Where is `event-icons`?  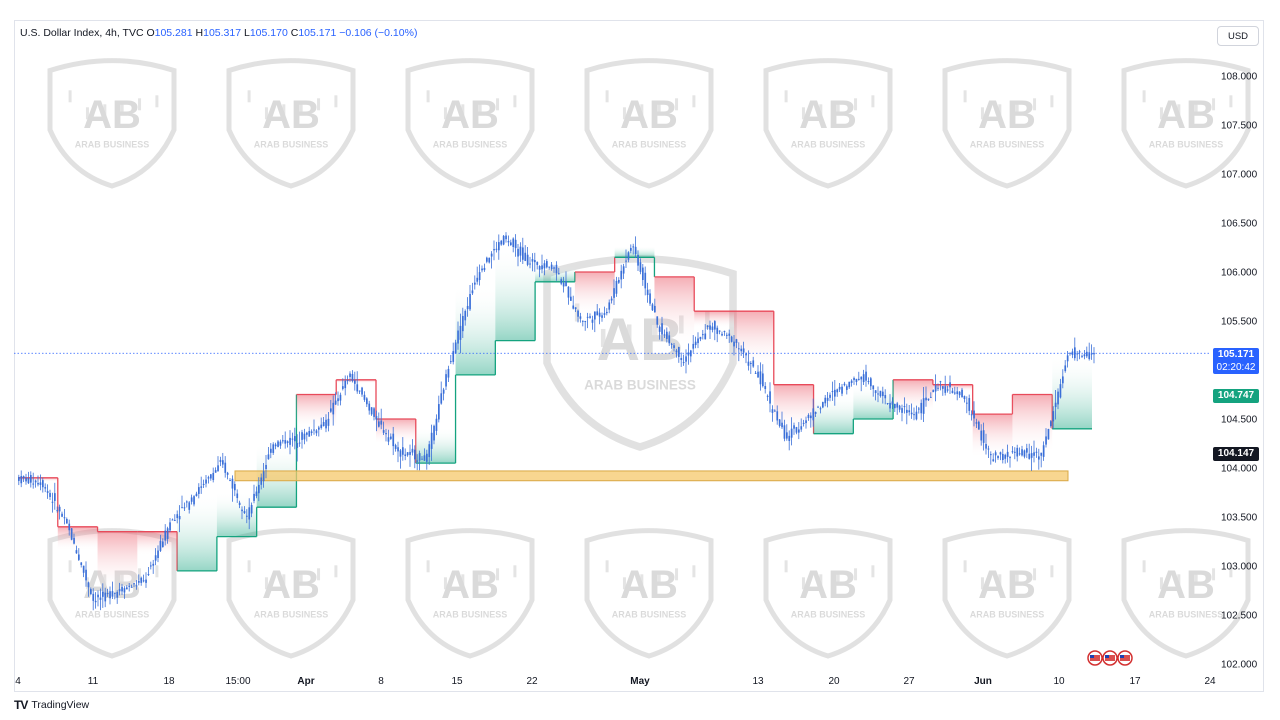
event-icons is located at coordinates (1110, 658).